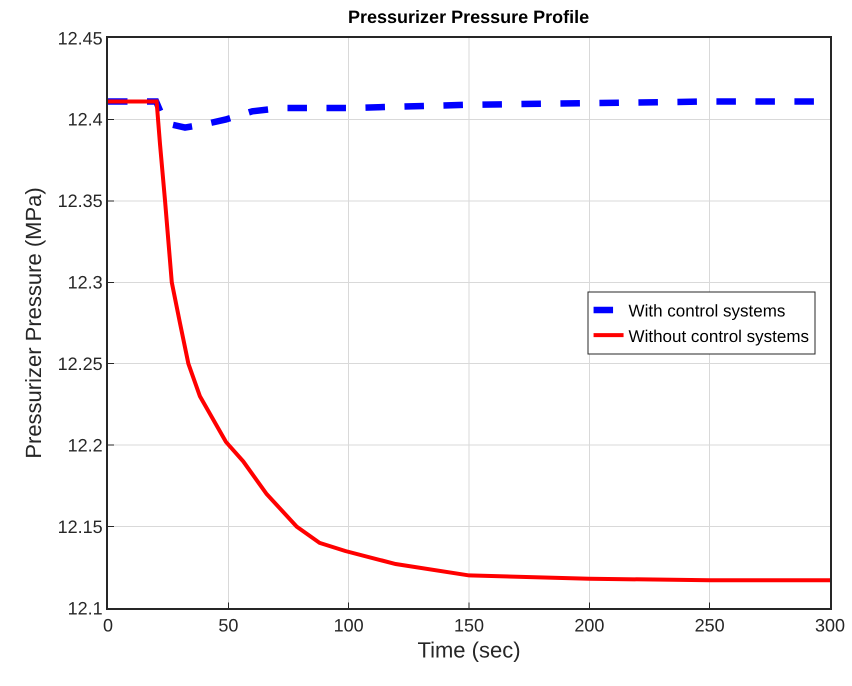 The image size is (852, 686). What do you see at coordinates (80, 526) in the screenshot?
I see `y-tick-label: 12.15` at bounding box center [80, 526].